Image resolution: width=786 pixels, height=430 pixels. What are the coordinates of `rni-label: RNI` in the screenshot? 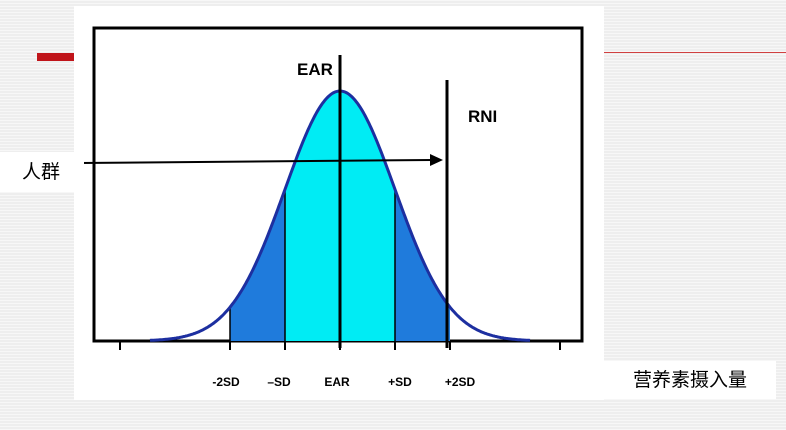 It's located at (482, 116).